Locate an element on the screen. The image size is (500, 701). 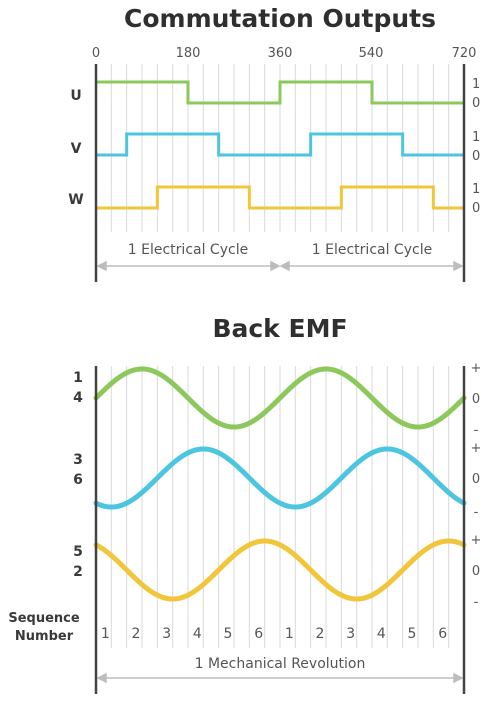
electrical-cycle-label-1: 1 Electrical Cycle is located at coordinates (188, 250).